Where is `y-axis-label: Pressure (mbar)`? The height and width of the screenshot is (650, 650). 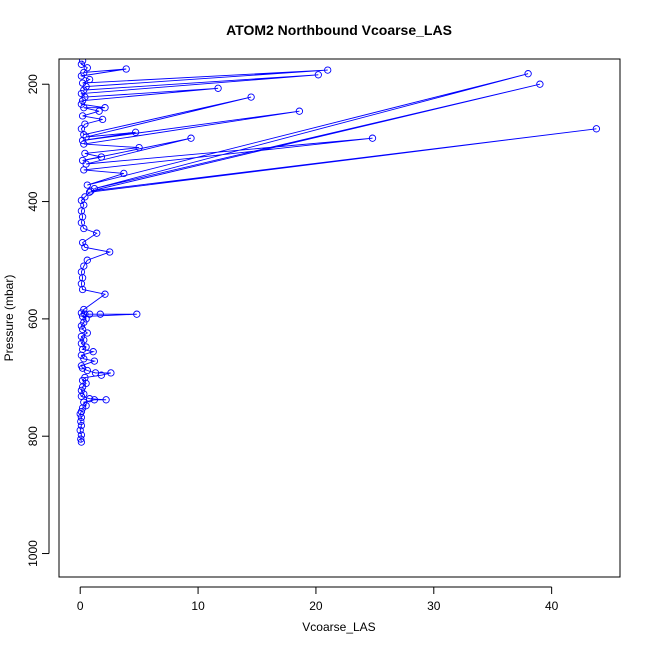 y-axis-label: Pressure (mbar) is located at coordinates (9, 318).